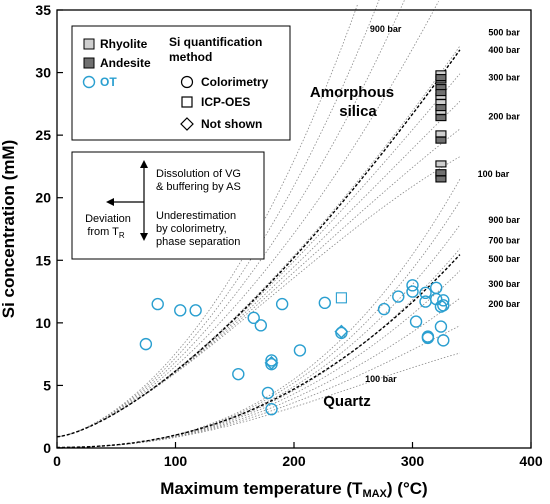 This screenshot has width=550, height=504. I want to click on legend-icp-marker, so click(187, 102).